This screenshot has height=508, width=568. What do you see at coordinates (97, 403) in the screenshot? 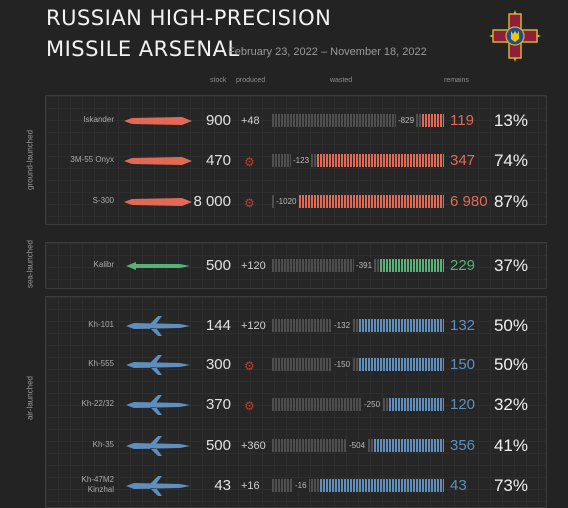
I see `missile-name: Kh-22/32` at bounding box center [97, 403].